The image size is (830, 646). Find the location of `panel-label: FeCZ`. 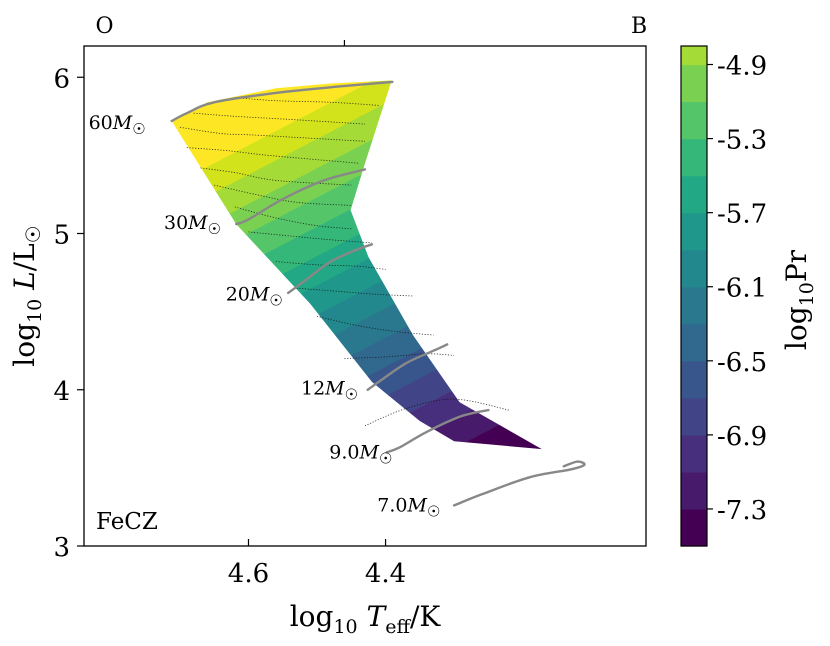

panel-label: FeCZ is located at coordinates (127, 522).